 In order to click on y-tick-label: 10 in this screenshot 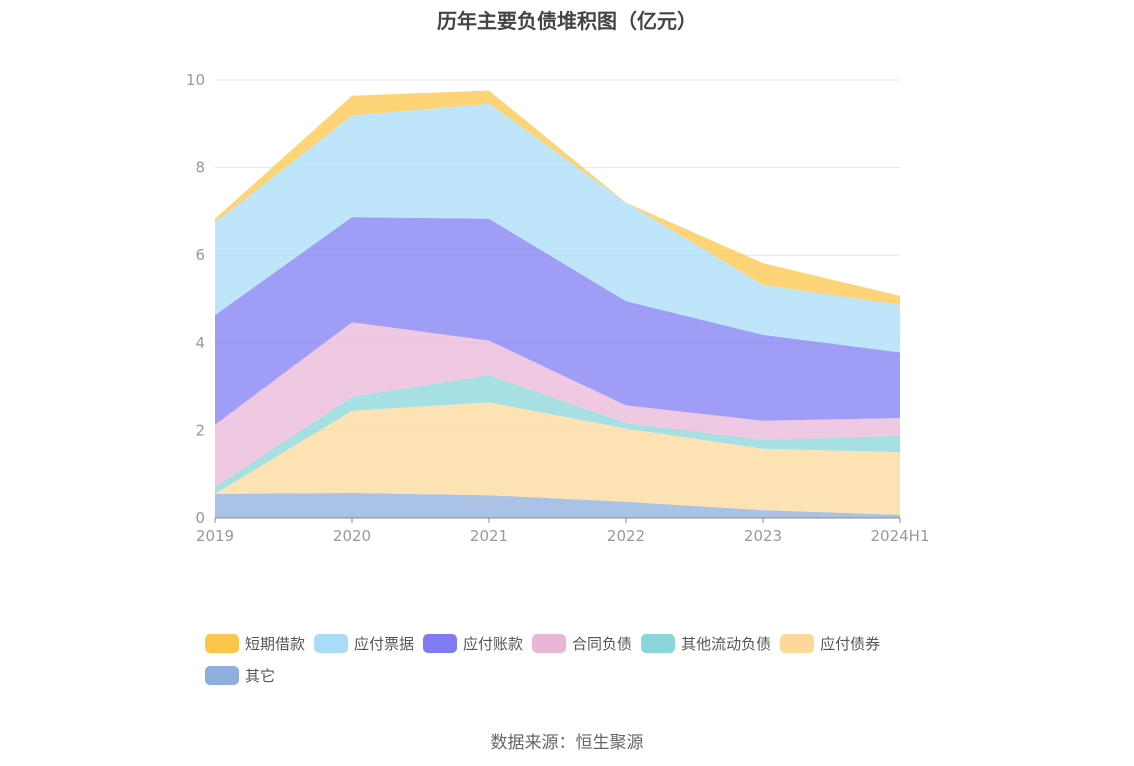, I will do `click(195, 80)`.